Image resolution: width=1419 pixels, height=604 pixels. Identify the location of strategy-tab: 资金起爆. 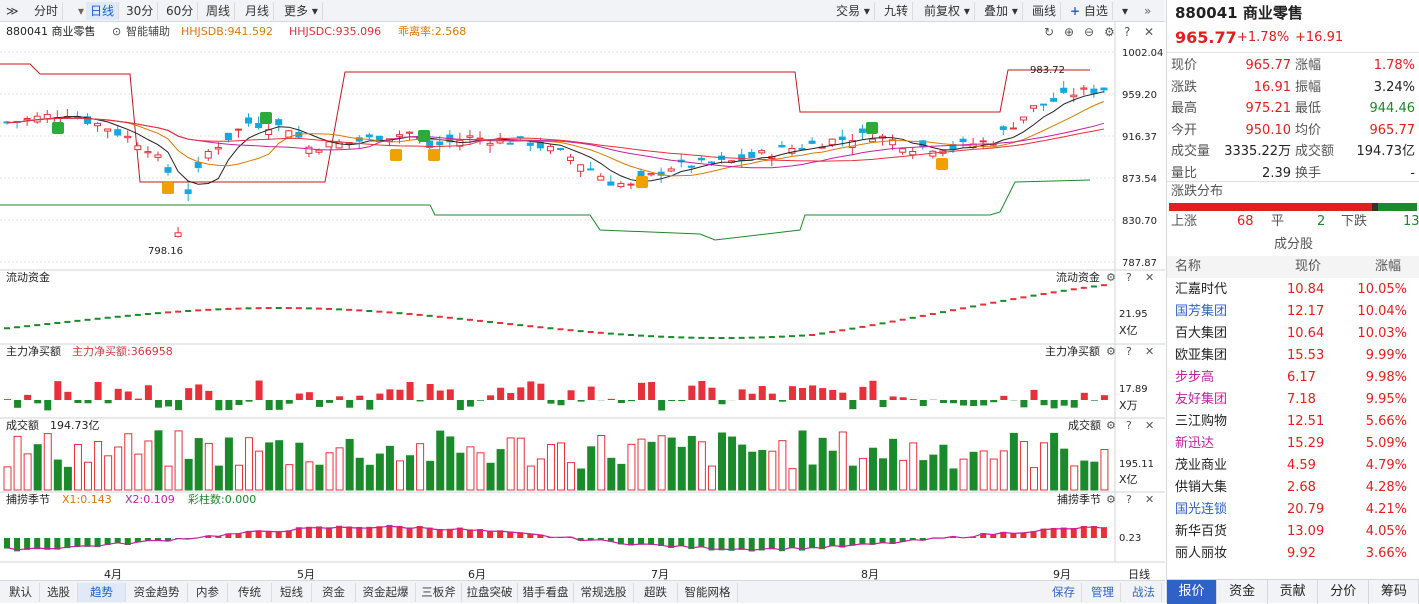
(386, 592).